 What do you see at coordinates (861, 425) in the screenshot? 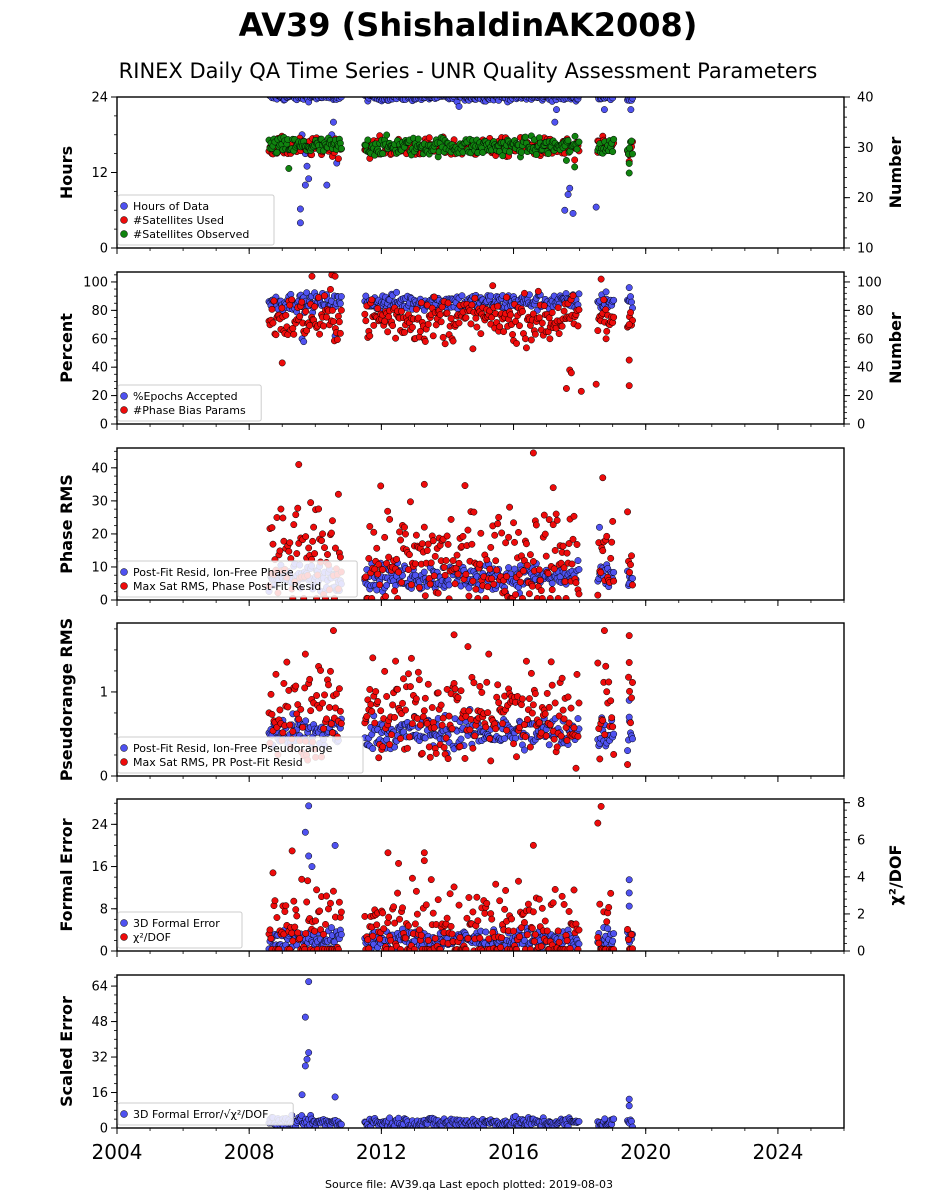
I see `y-right-tick-label: 0` at bounding box center [861, 425].